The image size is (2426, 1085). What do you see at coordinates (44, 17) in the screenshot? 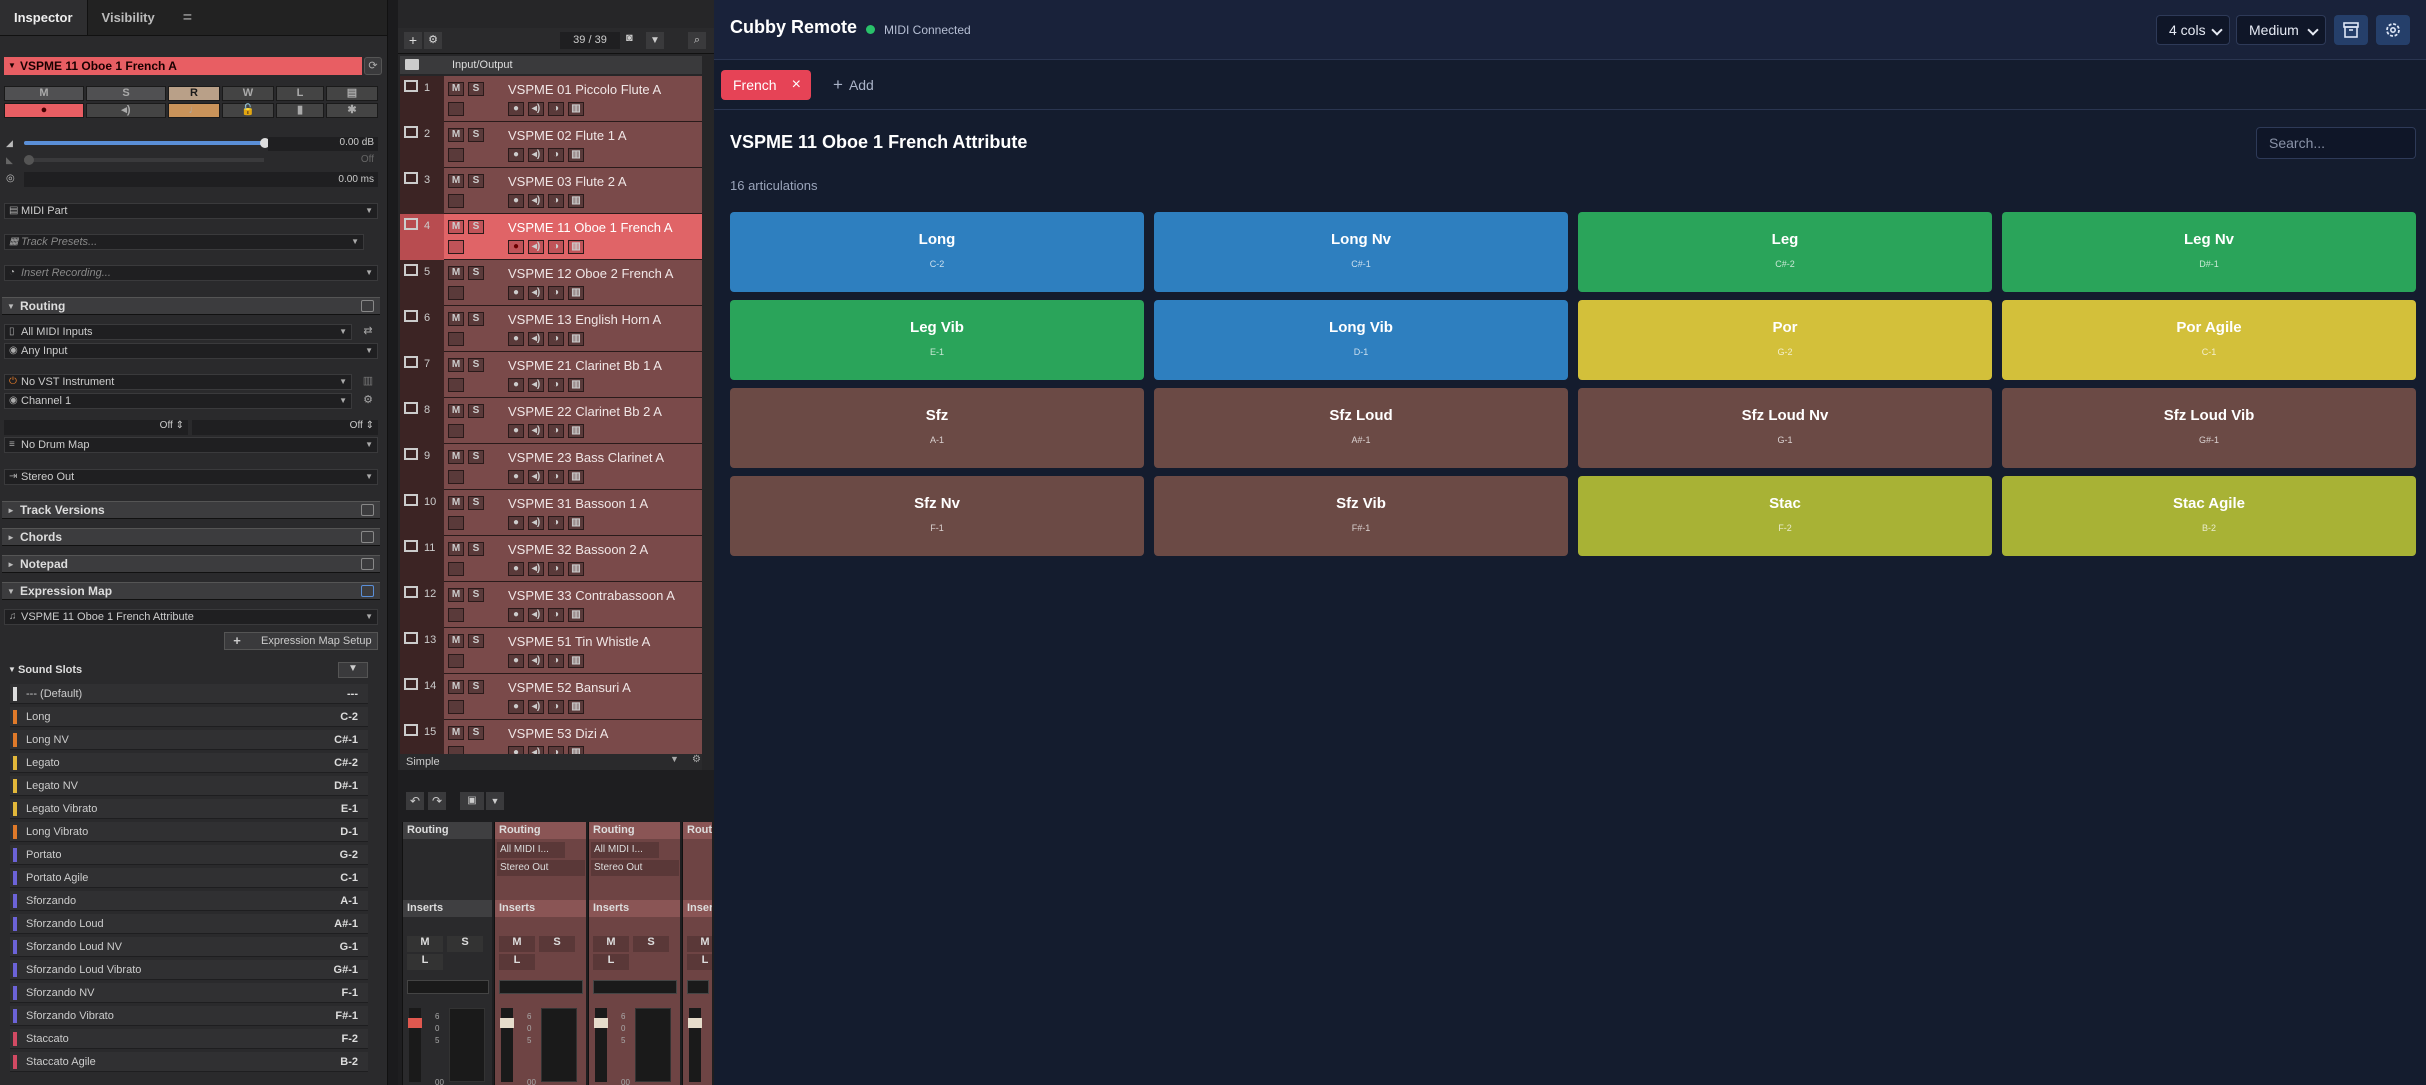
I see `tab-inspector: Inspector` at bounding box center [44, 17].